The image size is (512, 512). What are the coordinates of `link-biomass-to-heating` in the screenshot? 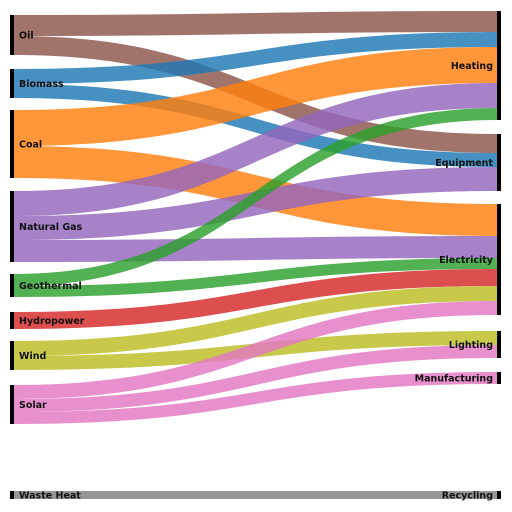 It's located at (255, 58).